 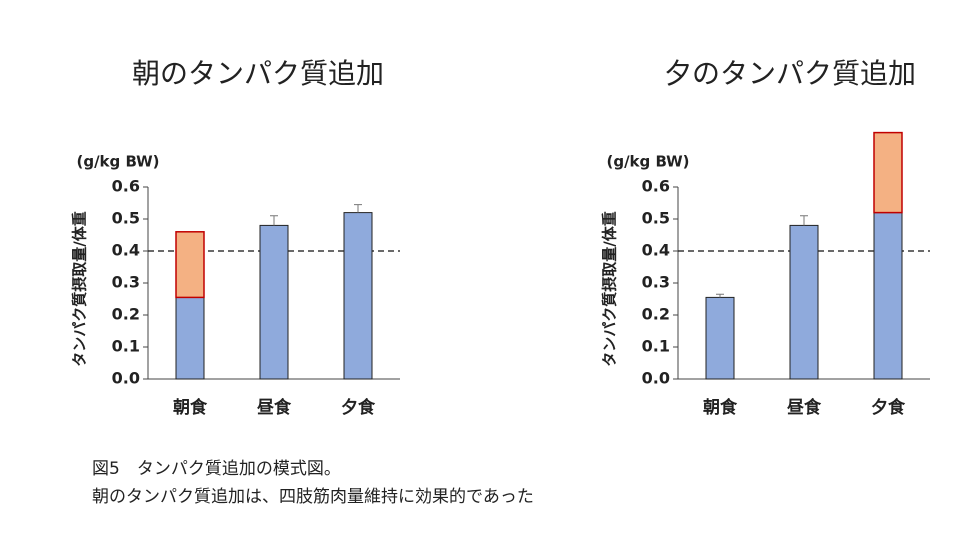 I want to click on chart-title: 朝のタンパク質追加, so click(x=258, y=73).